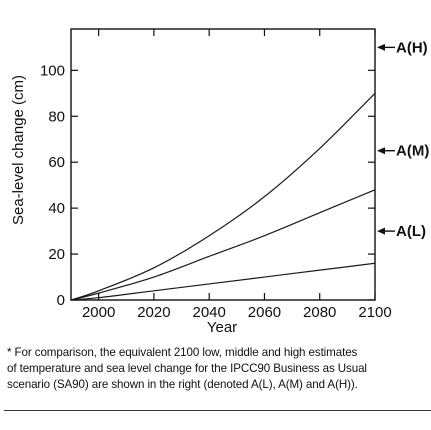 Image resolution: width=431 pixels, height=430 pixels. Describe the element at coordinates (56, 162) in the screenshot. I see `y-tick-label: 60` at that location.